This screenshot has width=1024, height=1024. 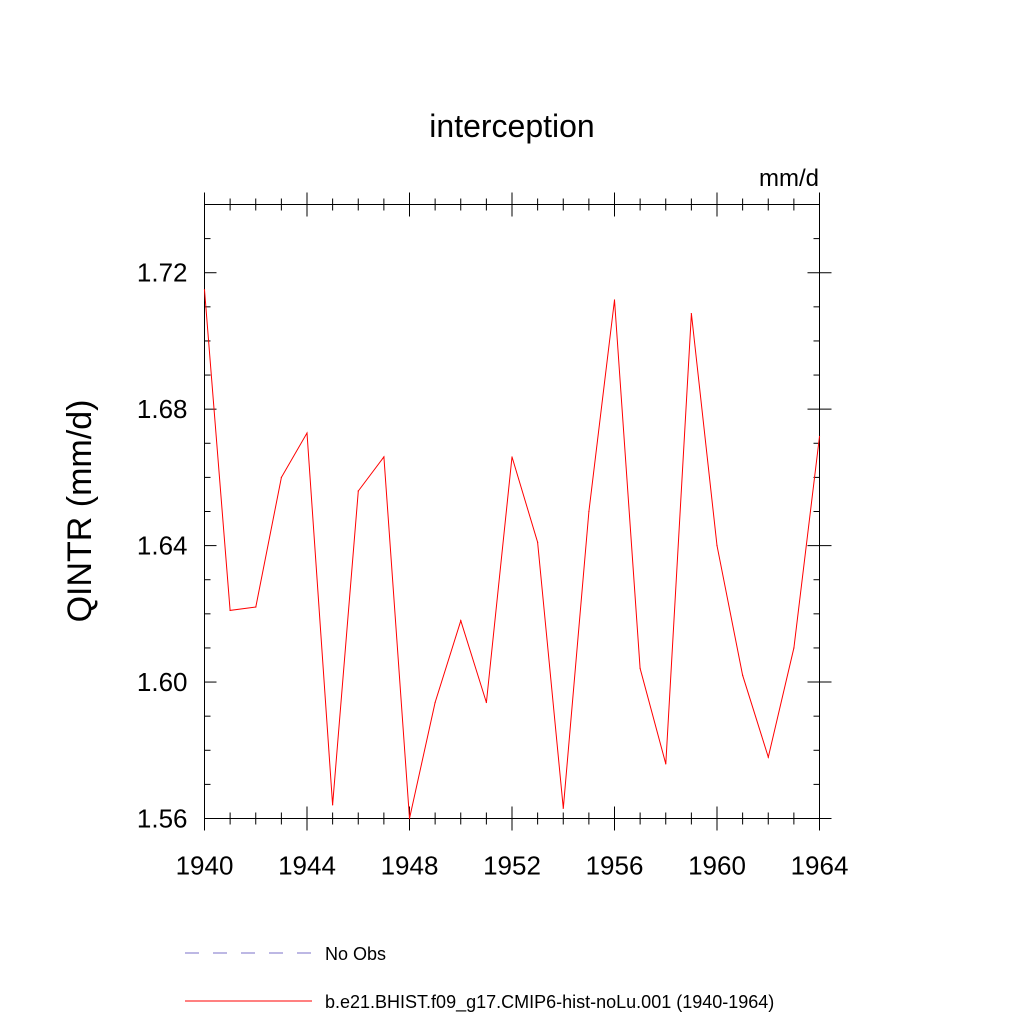 I want to click on x-tick-label: 1960, so click(x=717, y=866).